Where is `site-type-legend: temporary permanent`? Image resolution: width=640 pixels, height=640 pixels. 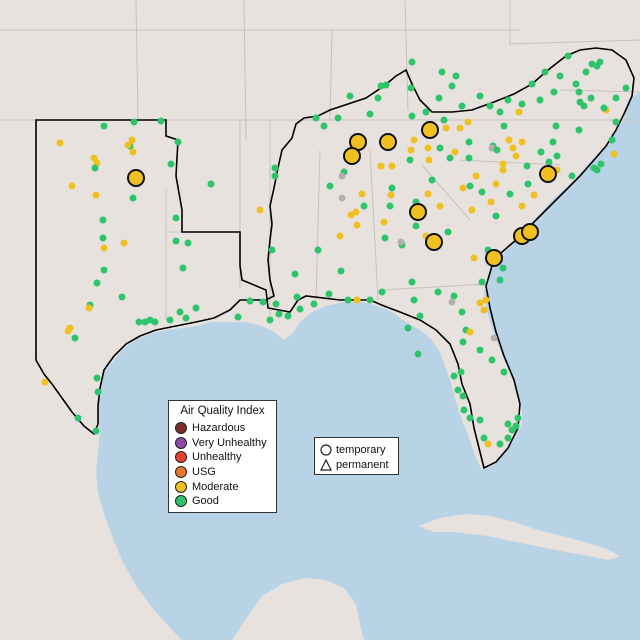 site-type-legend: temporary permanent is located at coordinates (356, 456).